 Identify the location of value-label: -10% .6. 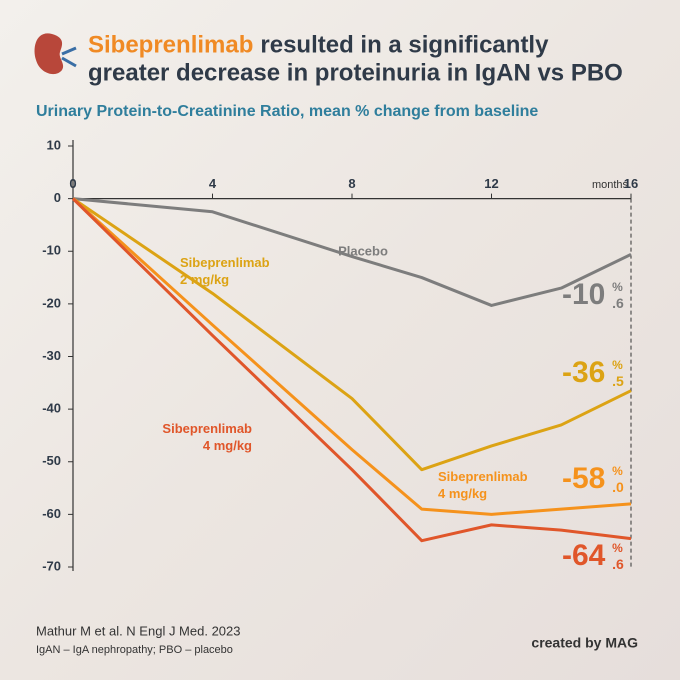
(593, 294).